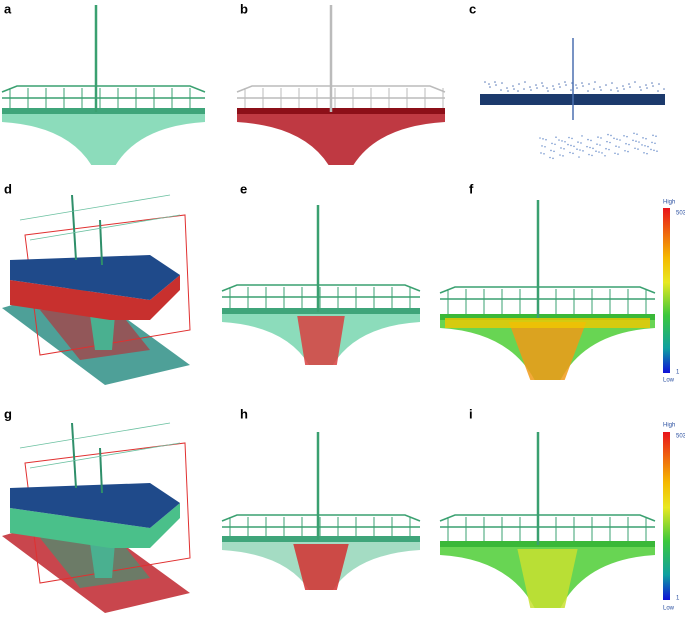  Describe the element at coordinates (680, 214) in the screenshot. I see `colorbar-max: 503` at that location.